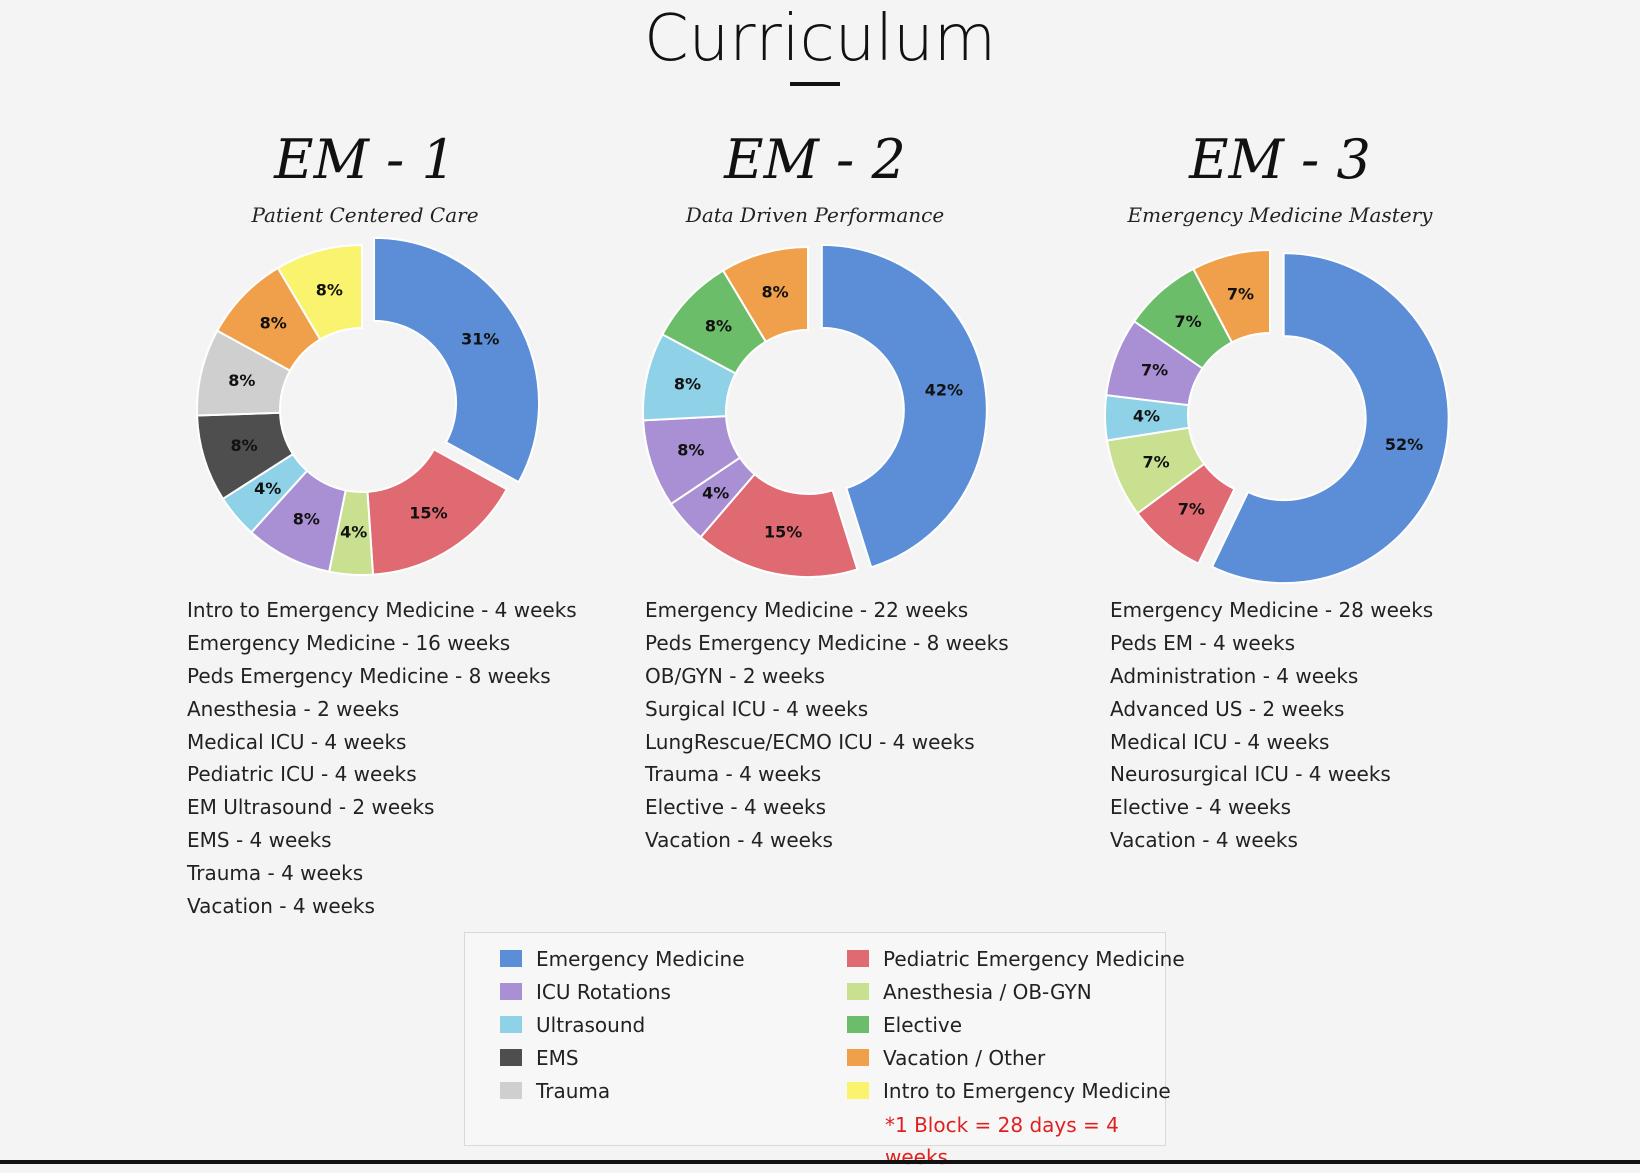  Describe the element at coordinates (557, 1058) in the screenshot. I see `legend-label: EMS` at that location.